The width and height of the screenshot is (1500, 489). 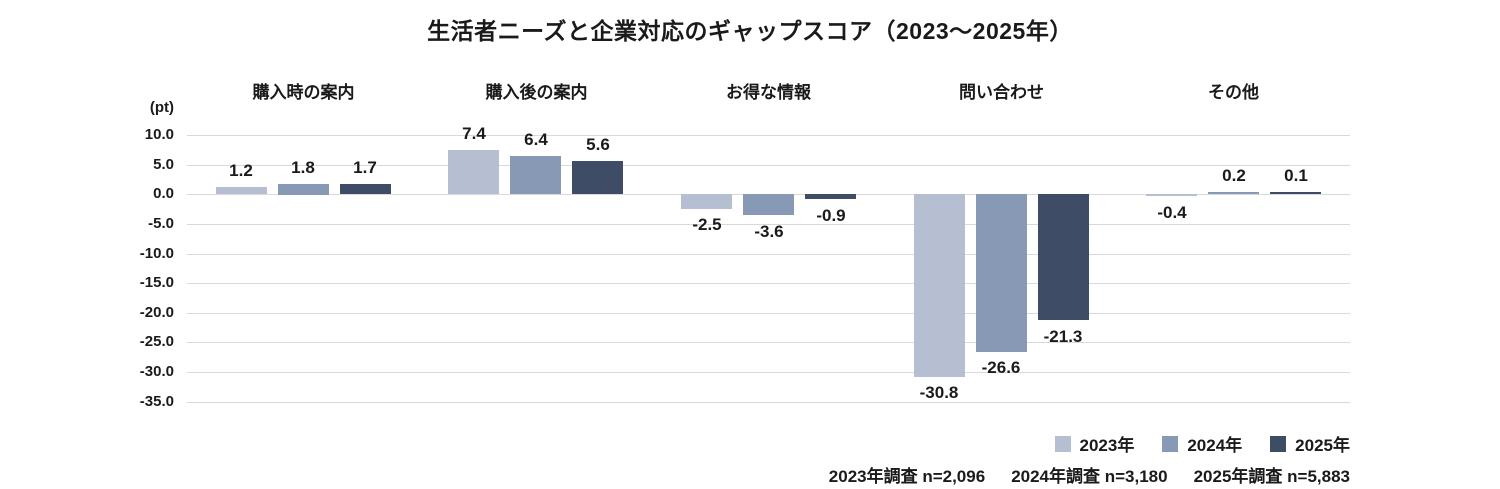 What do you see at coordinates (163, 193) in the screenshot?
I see `y-tick-label: 0.0` at bounding box center [163, 193].